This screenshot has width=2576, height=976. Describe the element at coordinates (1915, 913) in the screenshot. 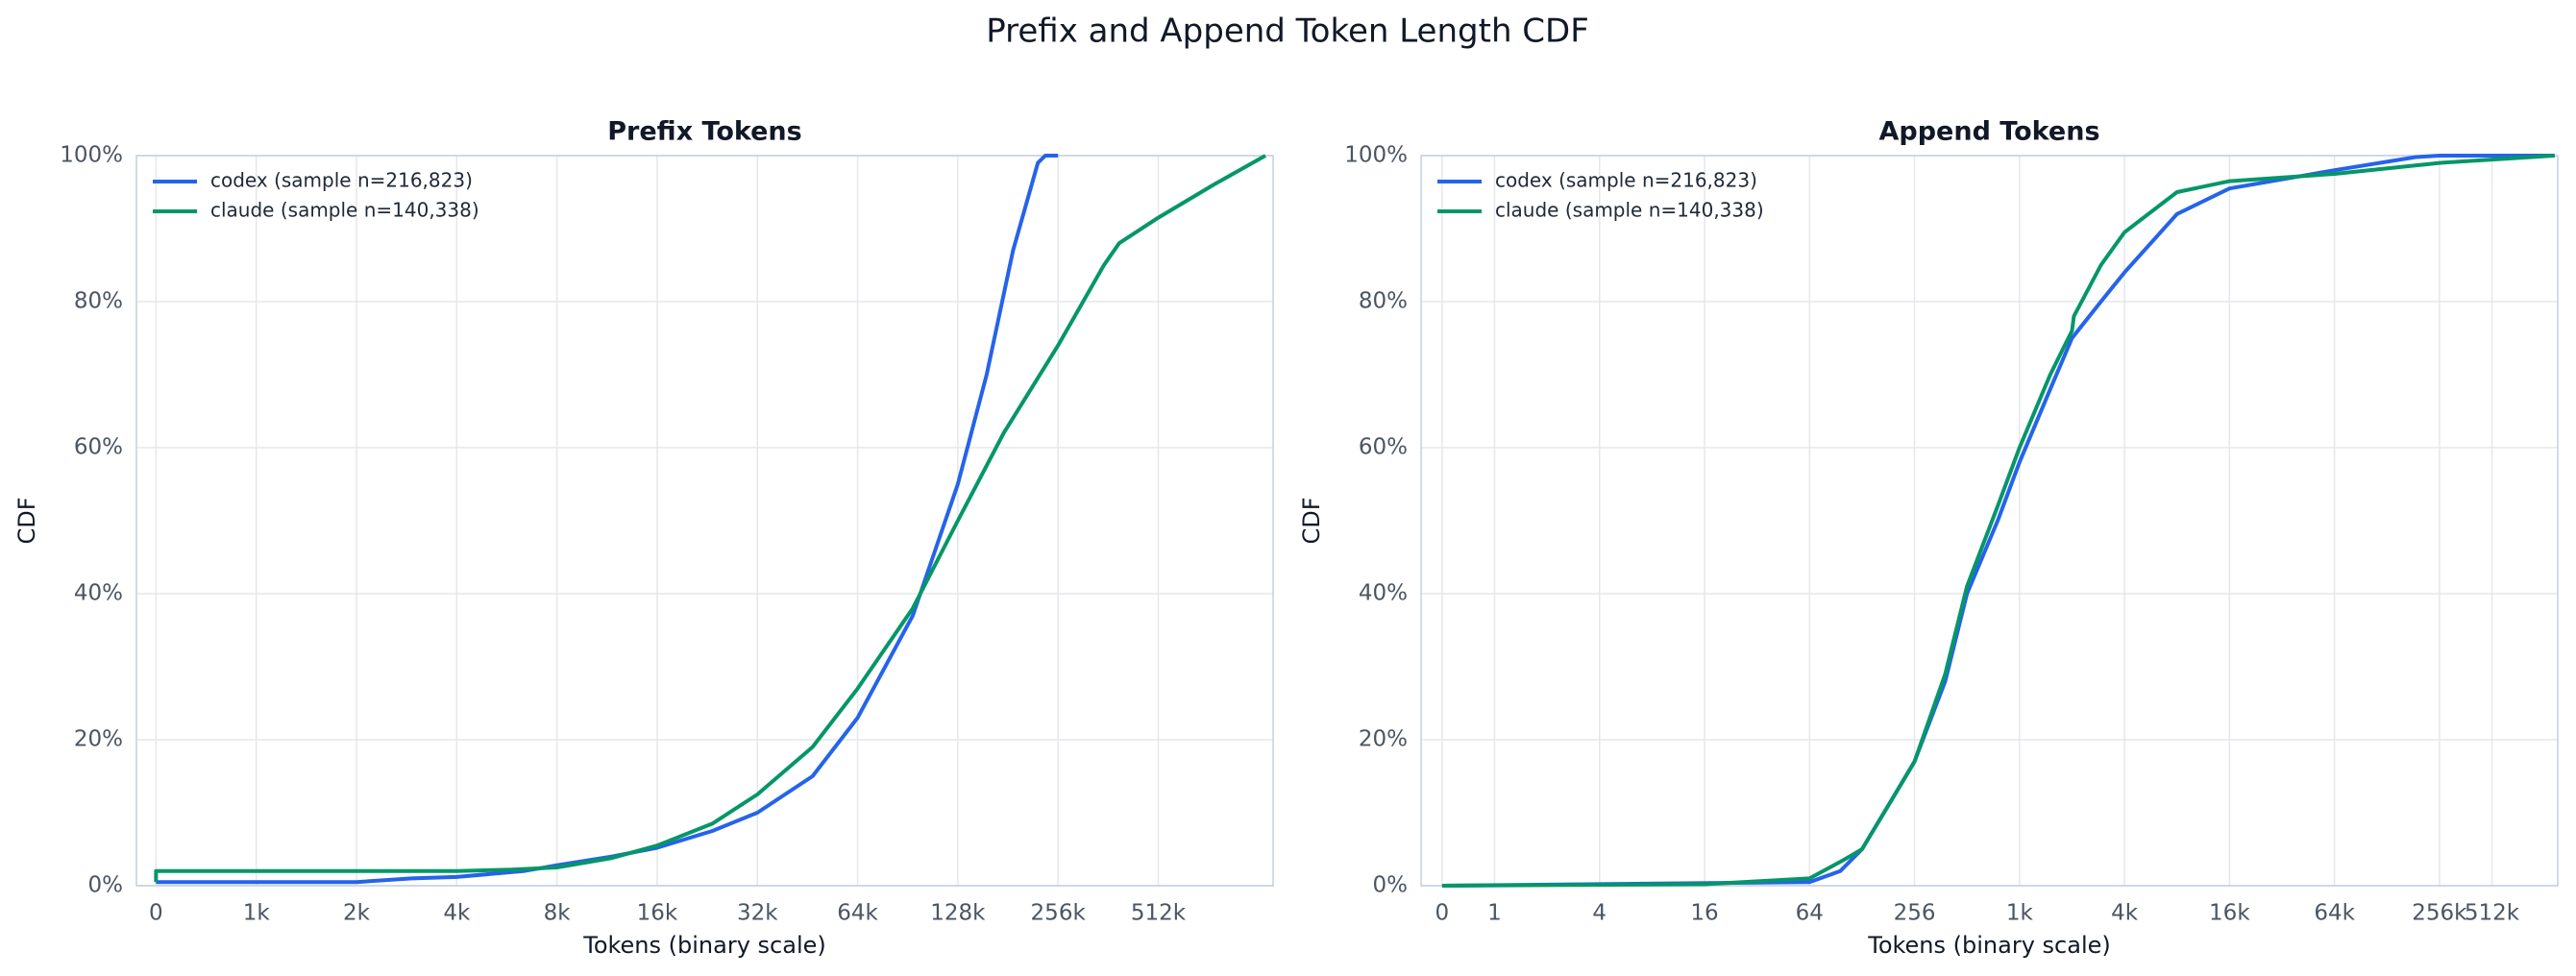

I see `x-tick-label: 256` at that location.